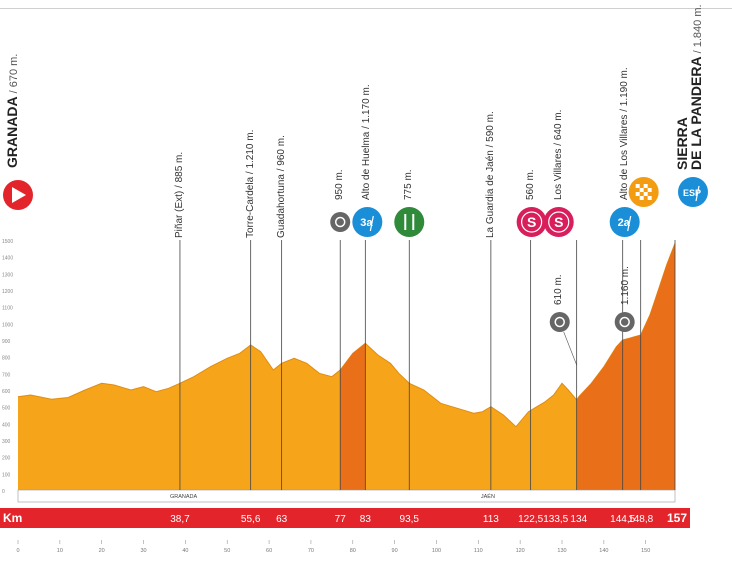  What do you see at coordinates (570, 348) in the screenshot?
I see `callout-leader` at bounding box center [570, 348].